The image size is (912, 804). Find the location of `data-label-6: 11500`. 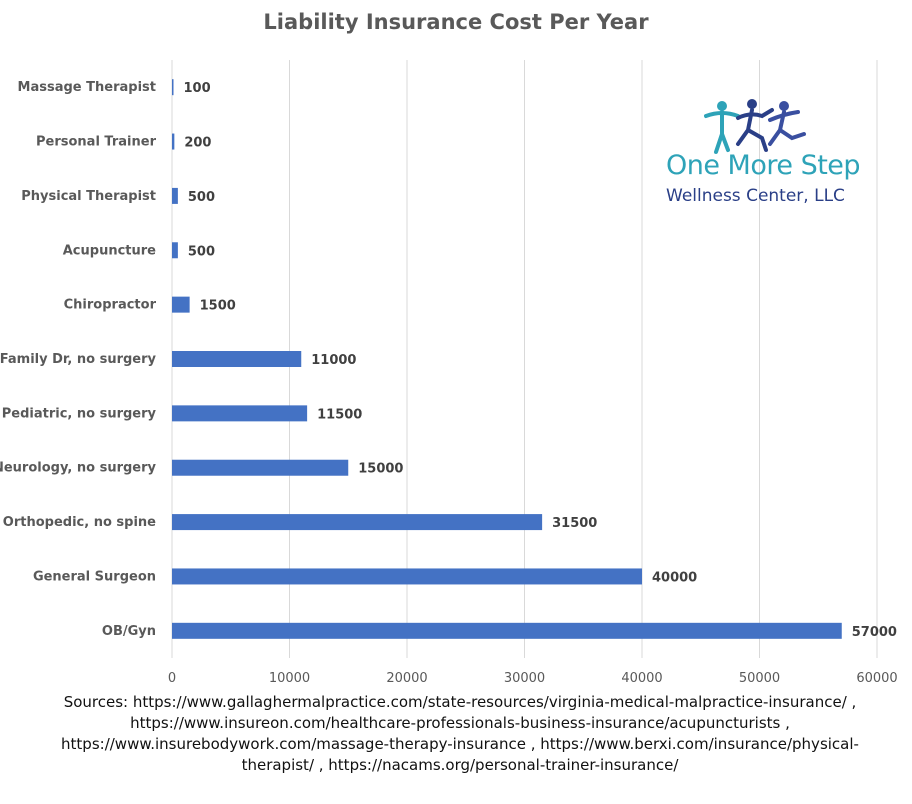

data-label-6: 11500 is located at coordinates (339, 414).